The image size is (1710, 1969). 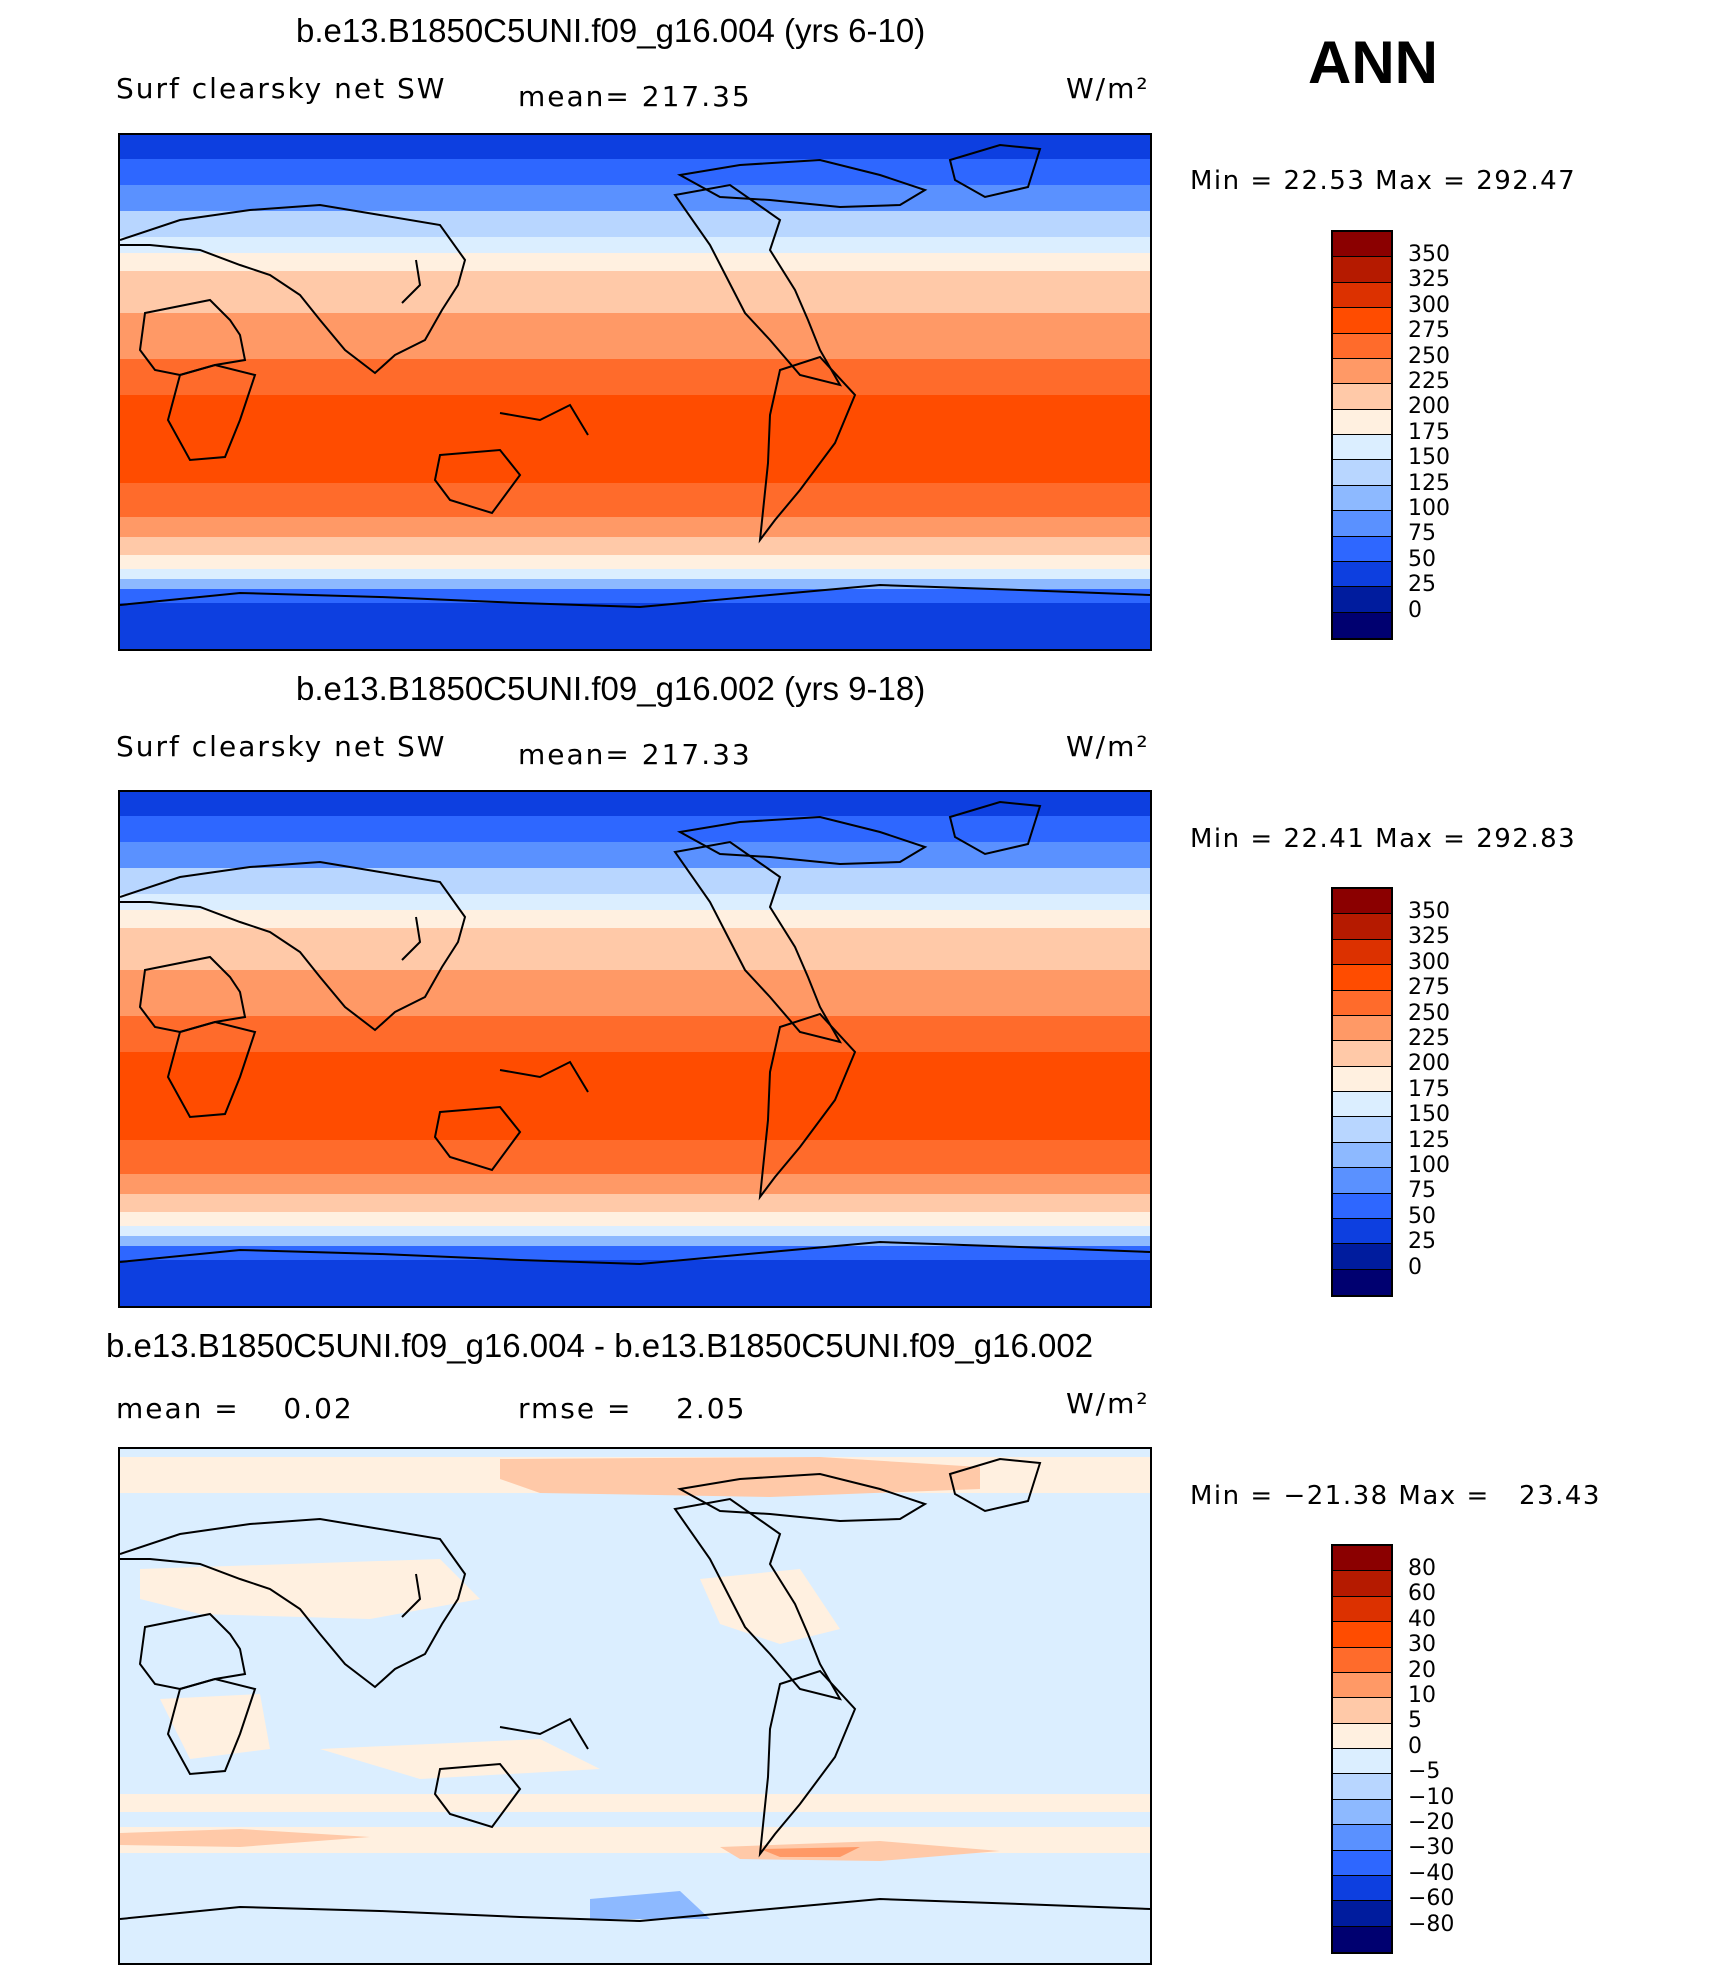 I want to click on colorbar-label: 250, so click(x=1429, y=356).